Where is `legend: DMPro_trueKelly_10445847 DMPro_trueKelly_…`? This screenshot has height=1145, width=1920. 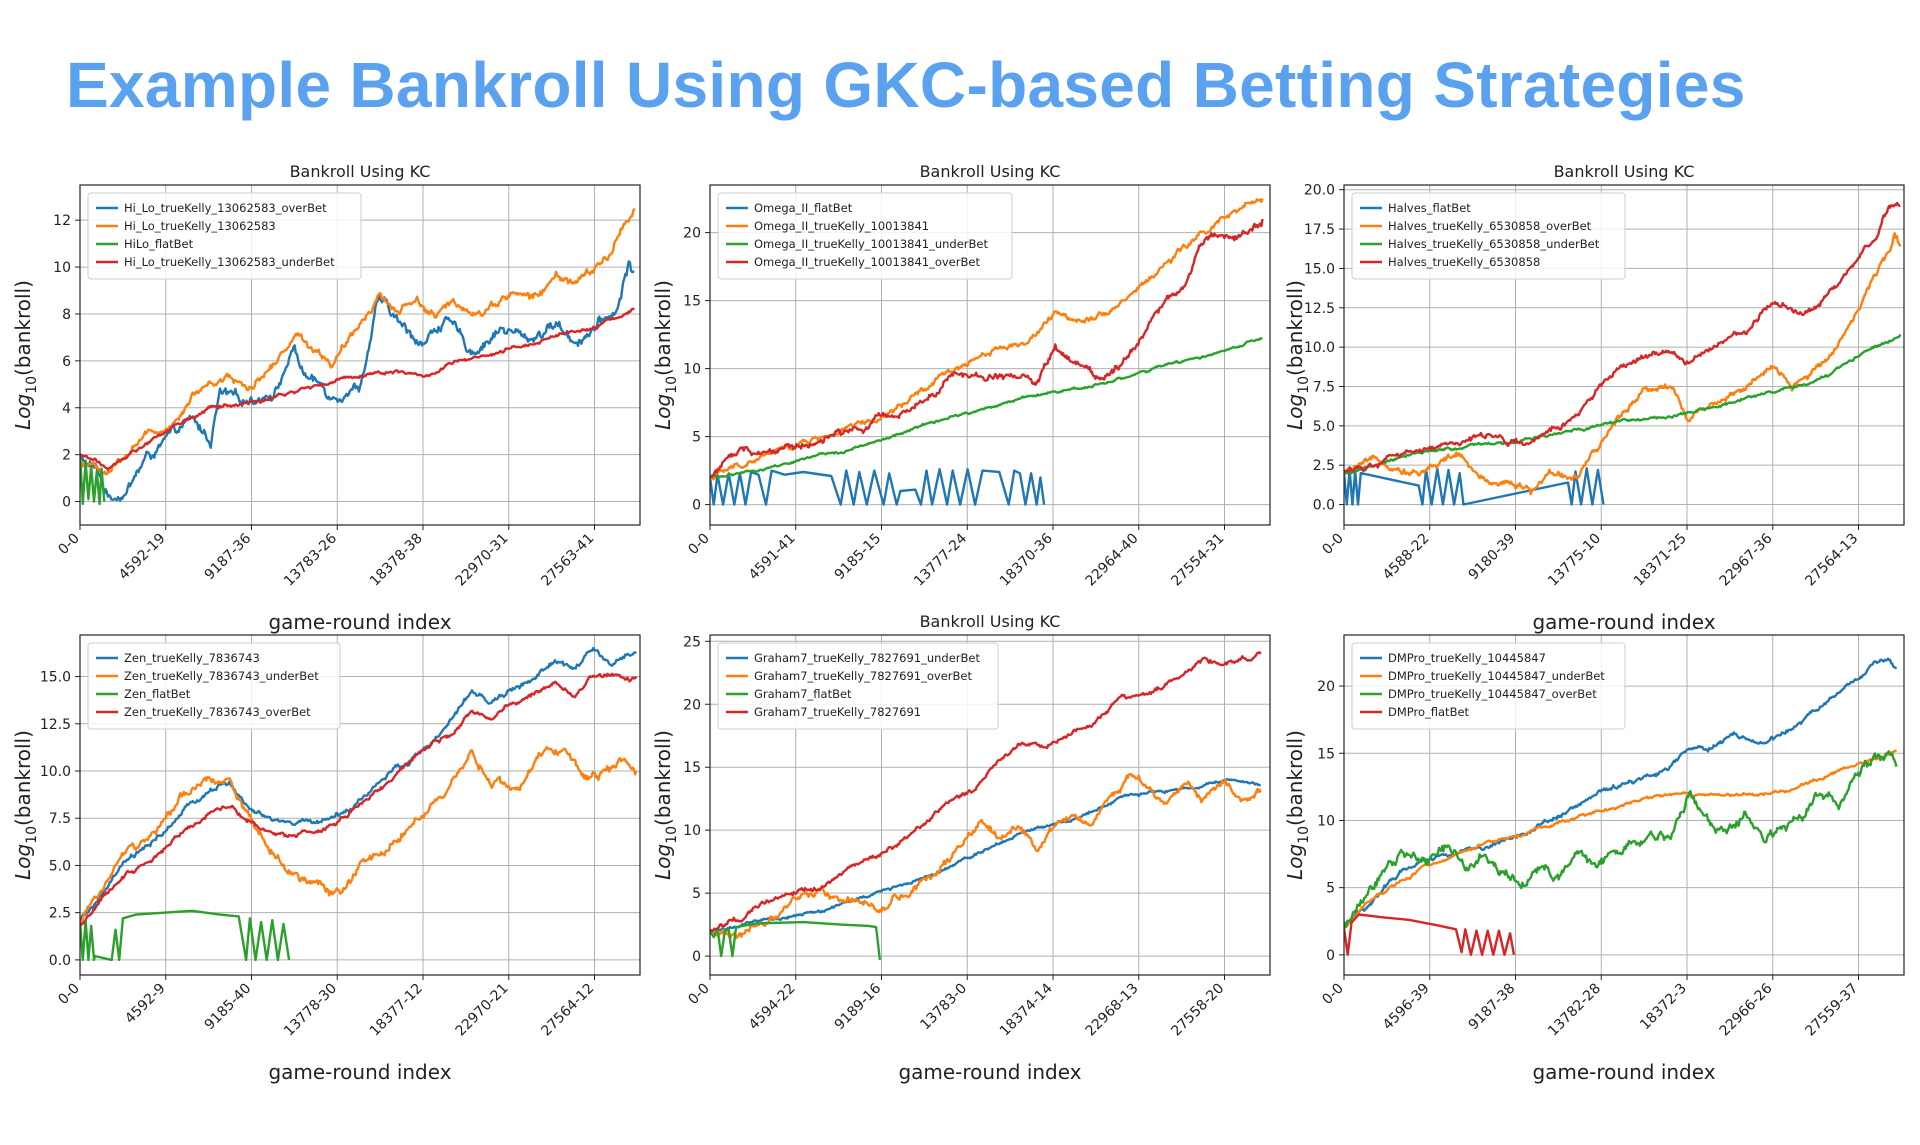
legend: DMPro_trueKelly_10445847 DMPro_trueKelly_… is located at coordinates (1488, 686).